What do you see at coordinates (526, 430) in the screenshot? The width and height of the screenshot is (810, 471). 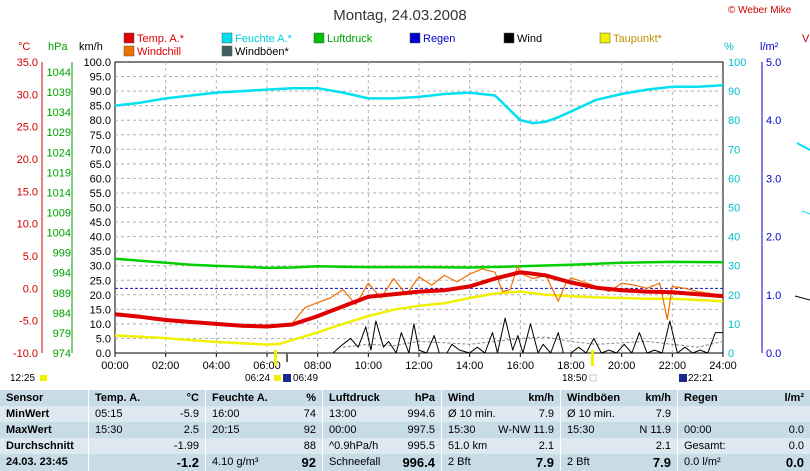 I see `stats-row-value: W-NW 11.9` at bounding box center [526, 430].